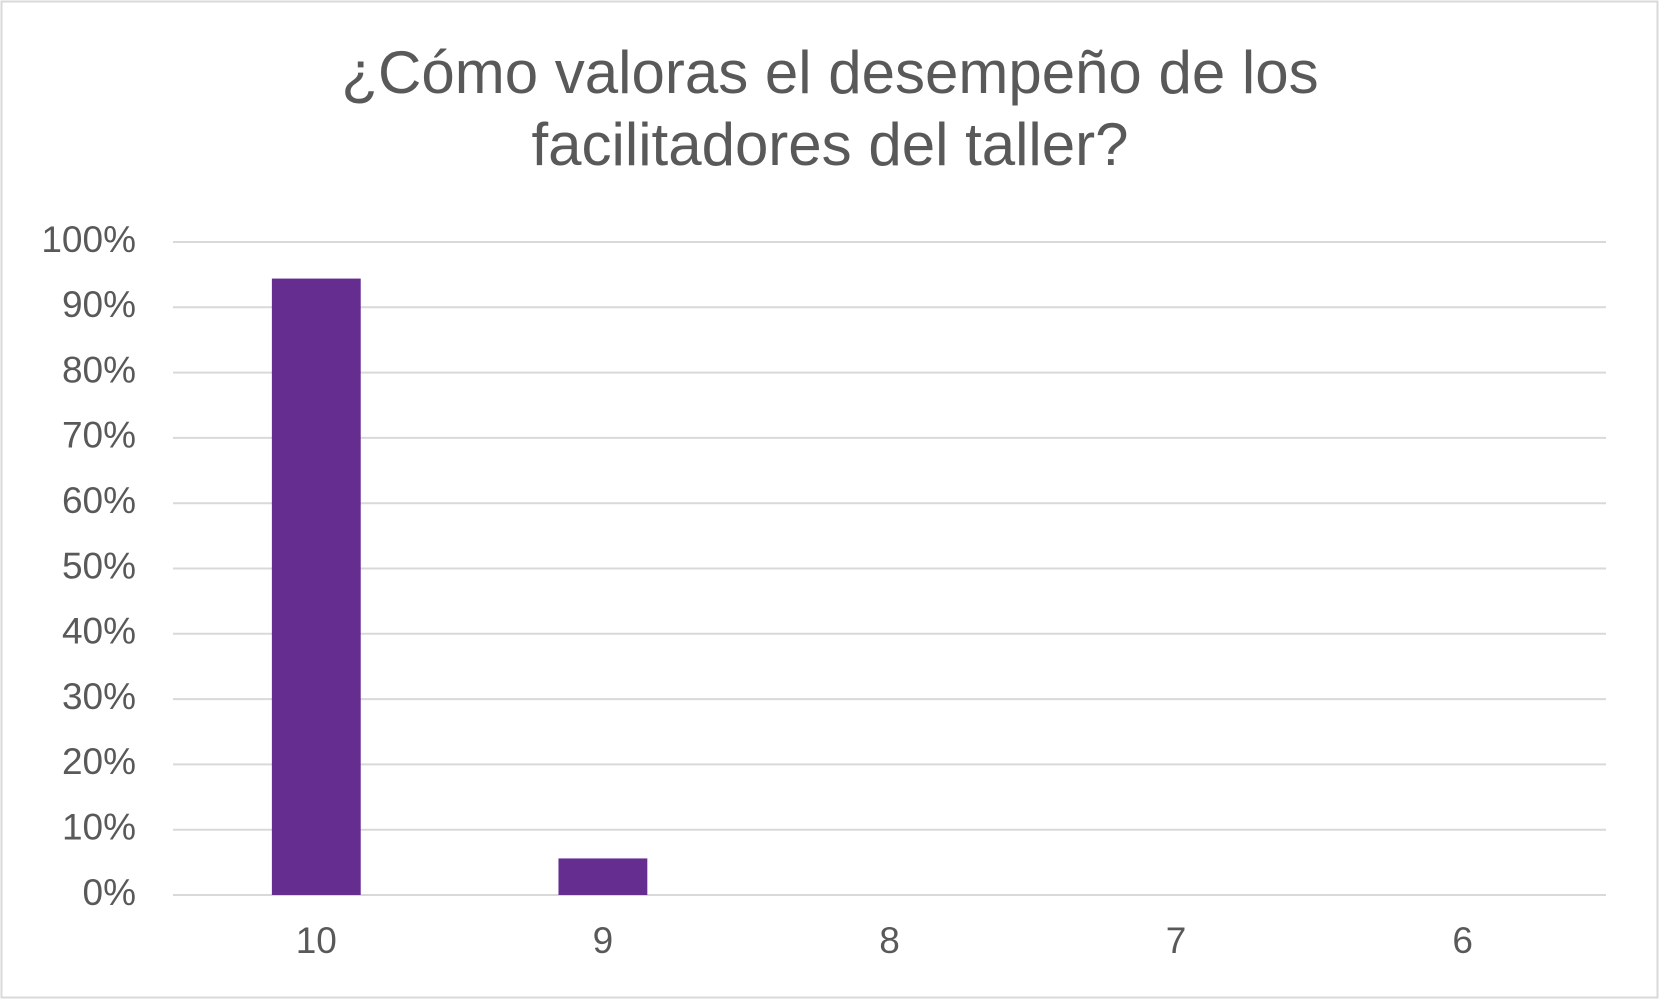  Describe the element at coordinates (99, 500) in the screenshot. I see `y-tick-label: 60%` at that location.